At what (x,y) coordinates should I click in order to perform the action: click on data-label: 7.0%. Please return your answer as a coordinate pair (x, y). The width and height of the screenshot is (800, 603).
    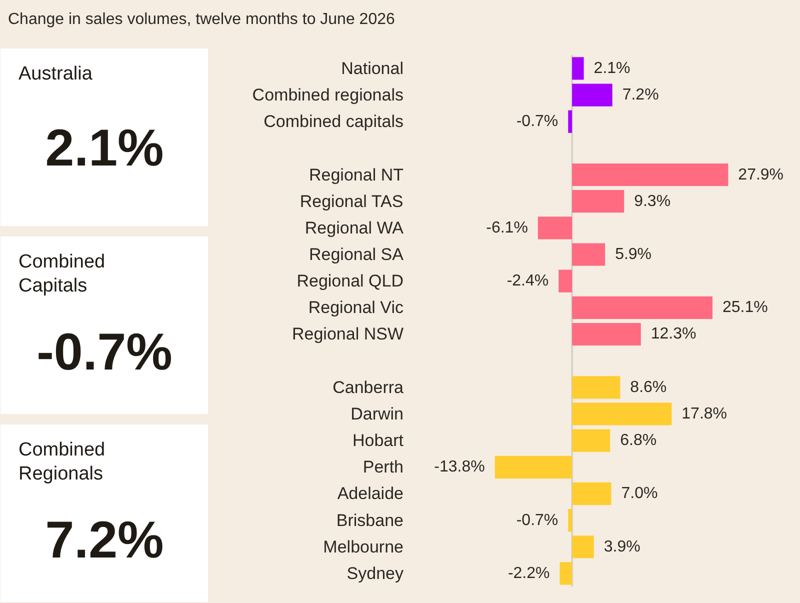
    Looking at the image, I should click on (639, 493).